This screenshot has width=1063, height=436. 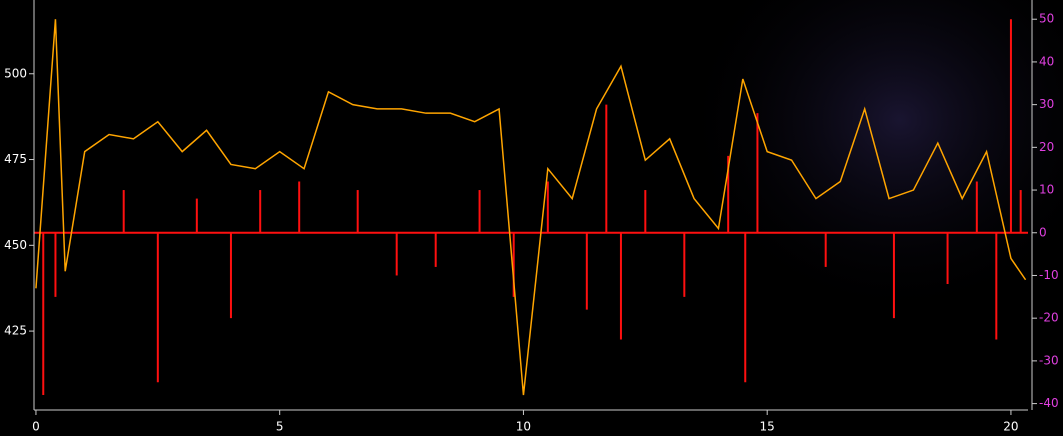 What do you see at coordinates (1046, 61) in the screenshot?
I see `y2-tick-label: 40` at bounding box center [1046, 61].